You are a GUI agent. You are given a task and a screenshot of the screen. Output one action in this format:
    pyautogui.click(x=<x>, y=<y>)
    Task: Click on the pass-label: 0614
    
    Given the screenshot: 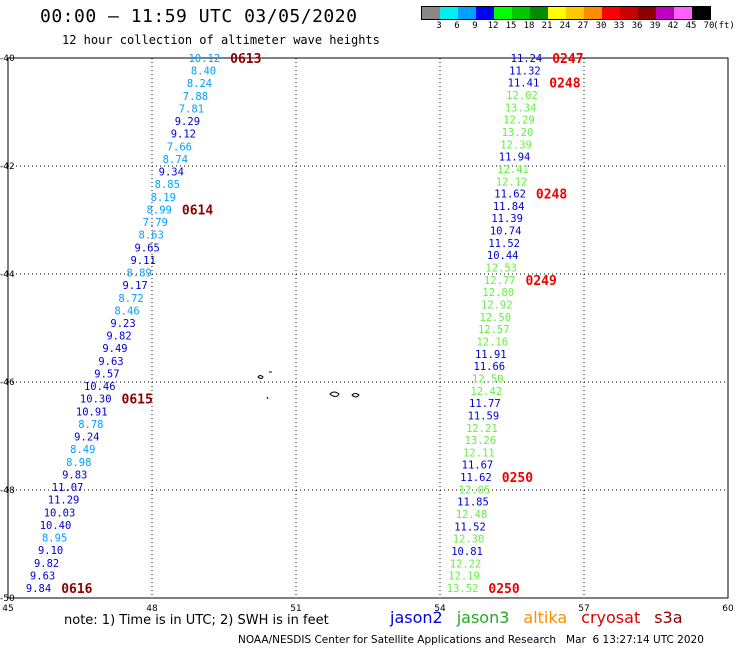 What is the action you would take?
    pyautogui.click(x=197, y=210)
    